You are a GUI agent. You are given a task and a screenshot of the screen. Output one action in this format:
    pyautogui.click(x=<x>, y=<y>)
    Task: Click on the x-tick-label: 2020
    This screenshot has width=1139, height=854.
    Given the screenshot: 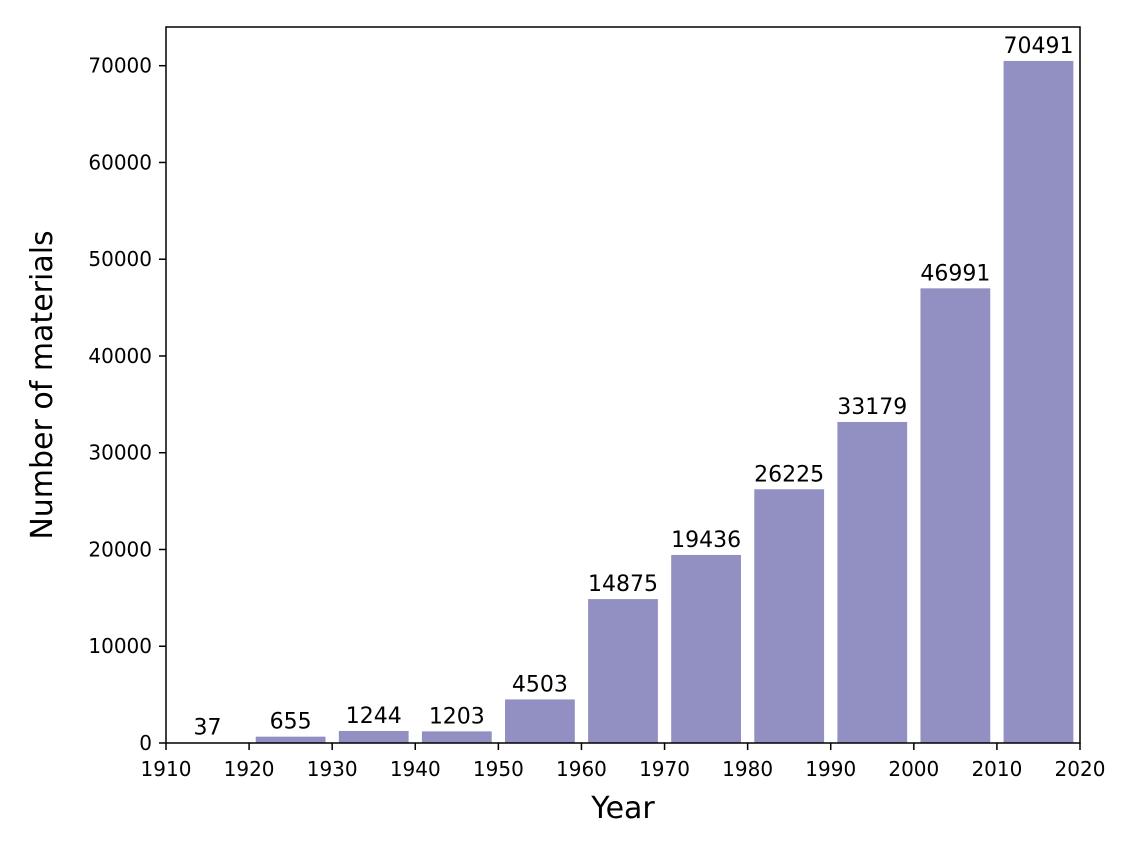 What is the action you would take?
    pyautogui.click(x=1080, y=769)
    